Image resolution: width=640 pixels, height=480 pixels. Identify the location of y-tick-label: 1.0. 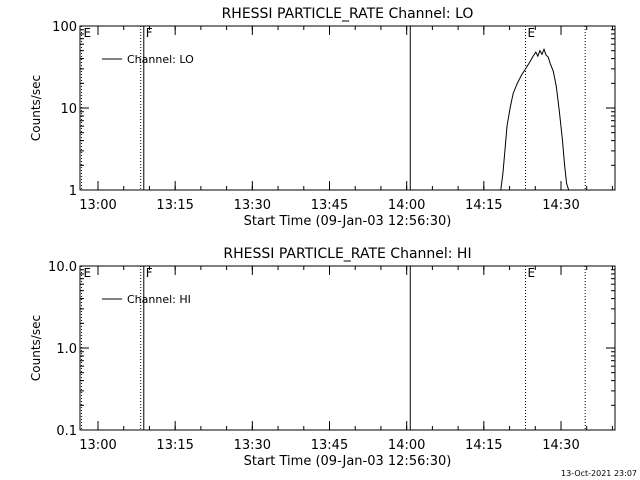
(66, 349).